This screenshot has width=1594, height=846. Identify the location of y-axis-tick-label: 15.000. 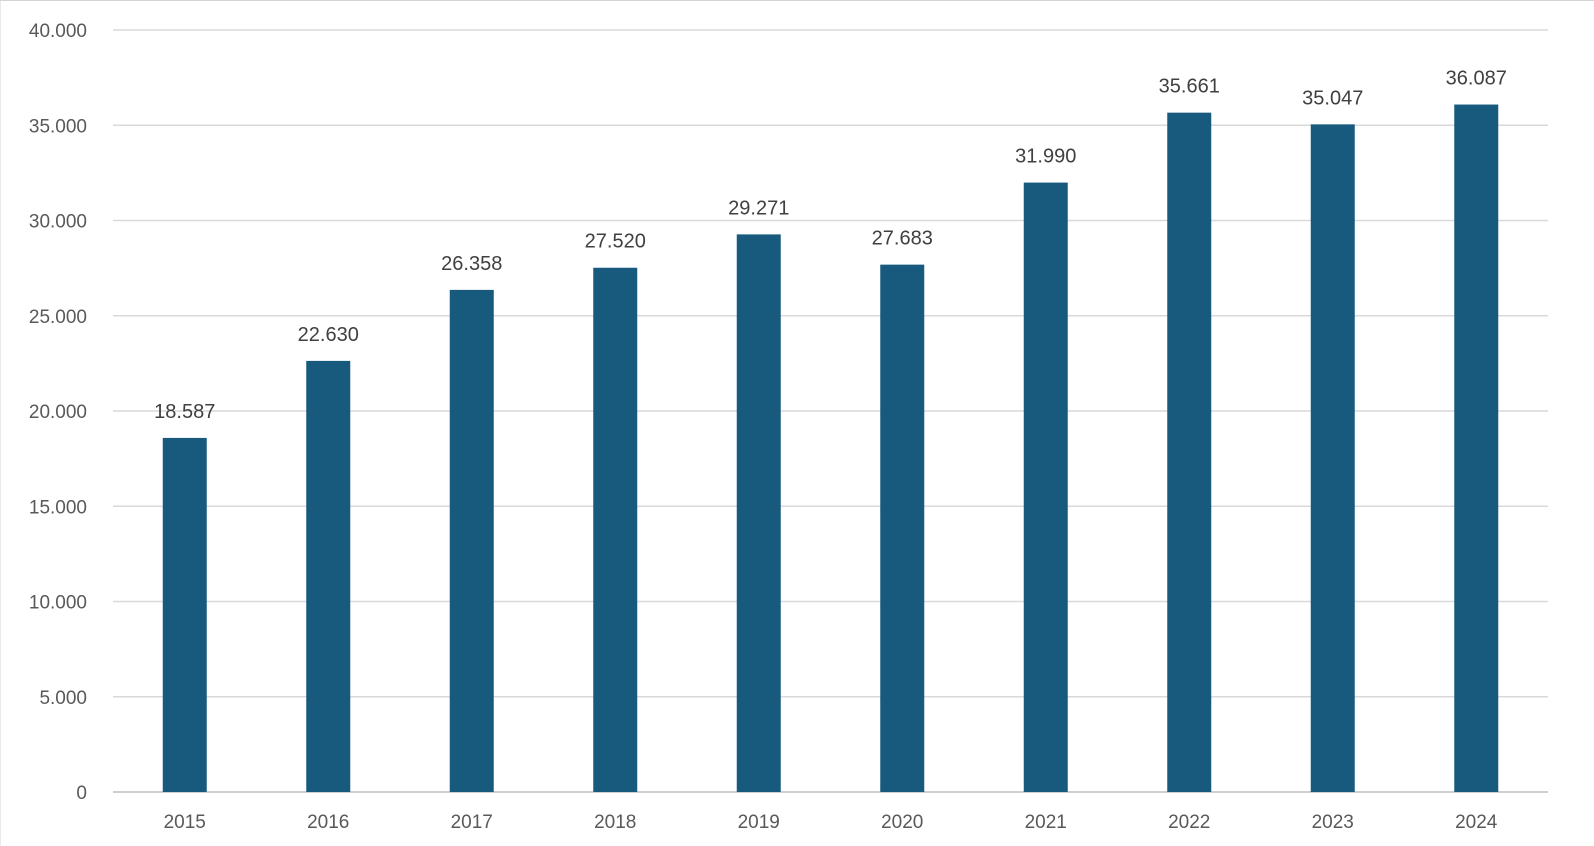
(58, 507).